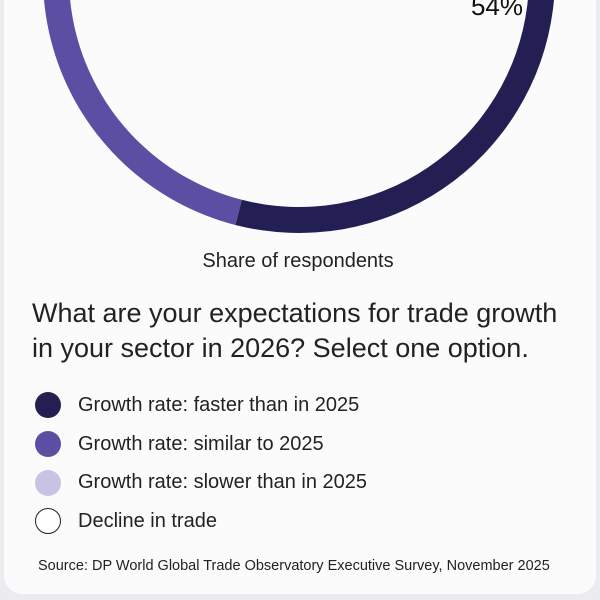 This screenshot has width=600, height=600. What do you see at coordinates (223, 482) in the screenshot?
I see `legend-label: Growth rate: slower than in 2025` at bounding box center [223, 482].